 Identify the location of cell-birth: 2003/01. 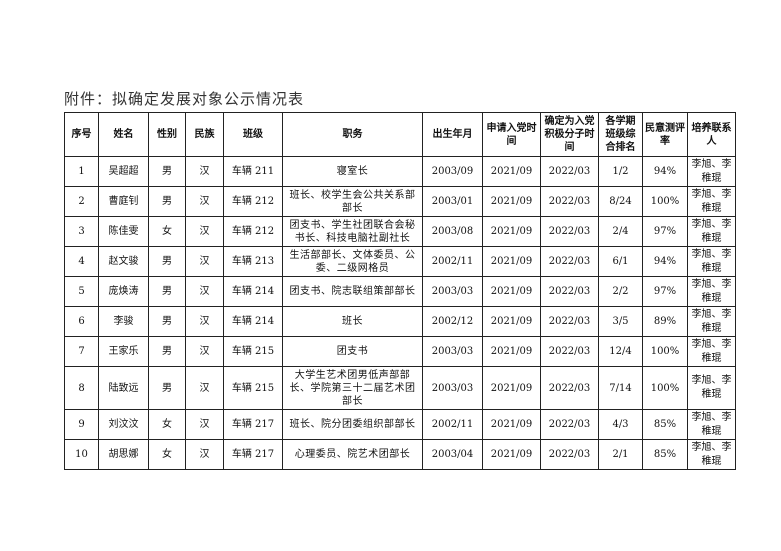
(452, 201).